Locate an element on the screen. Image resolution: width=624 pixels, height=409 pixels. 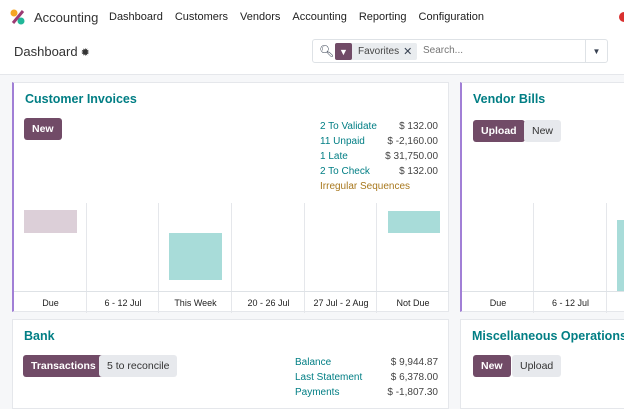
stat-row: Payments $ -1,807.30 is located at coordinates (366, 392).